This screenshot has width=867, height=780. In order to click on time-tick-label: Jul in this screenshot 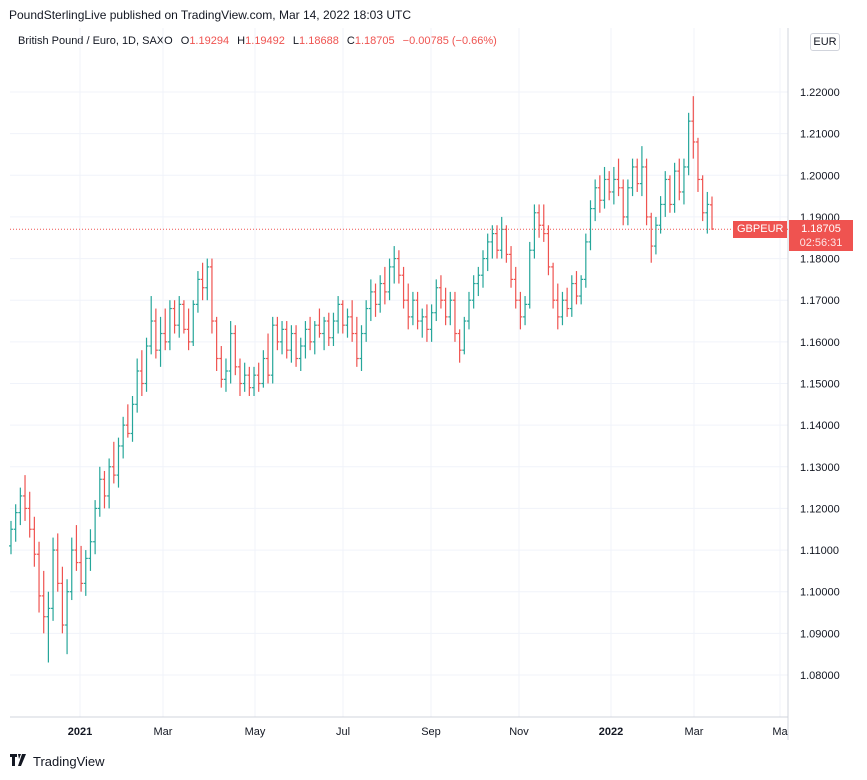, I will do `click(343, 732)`.